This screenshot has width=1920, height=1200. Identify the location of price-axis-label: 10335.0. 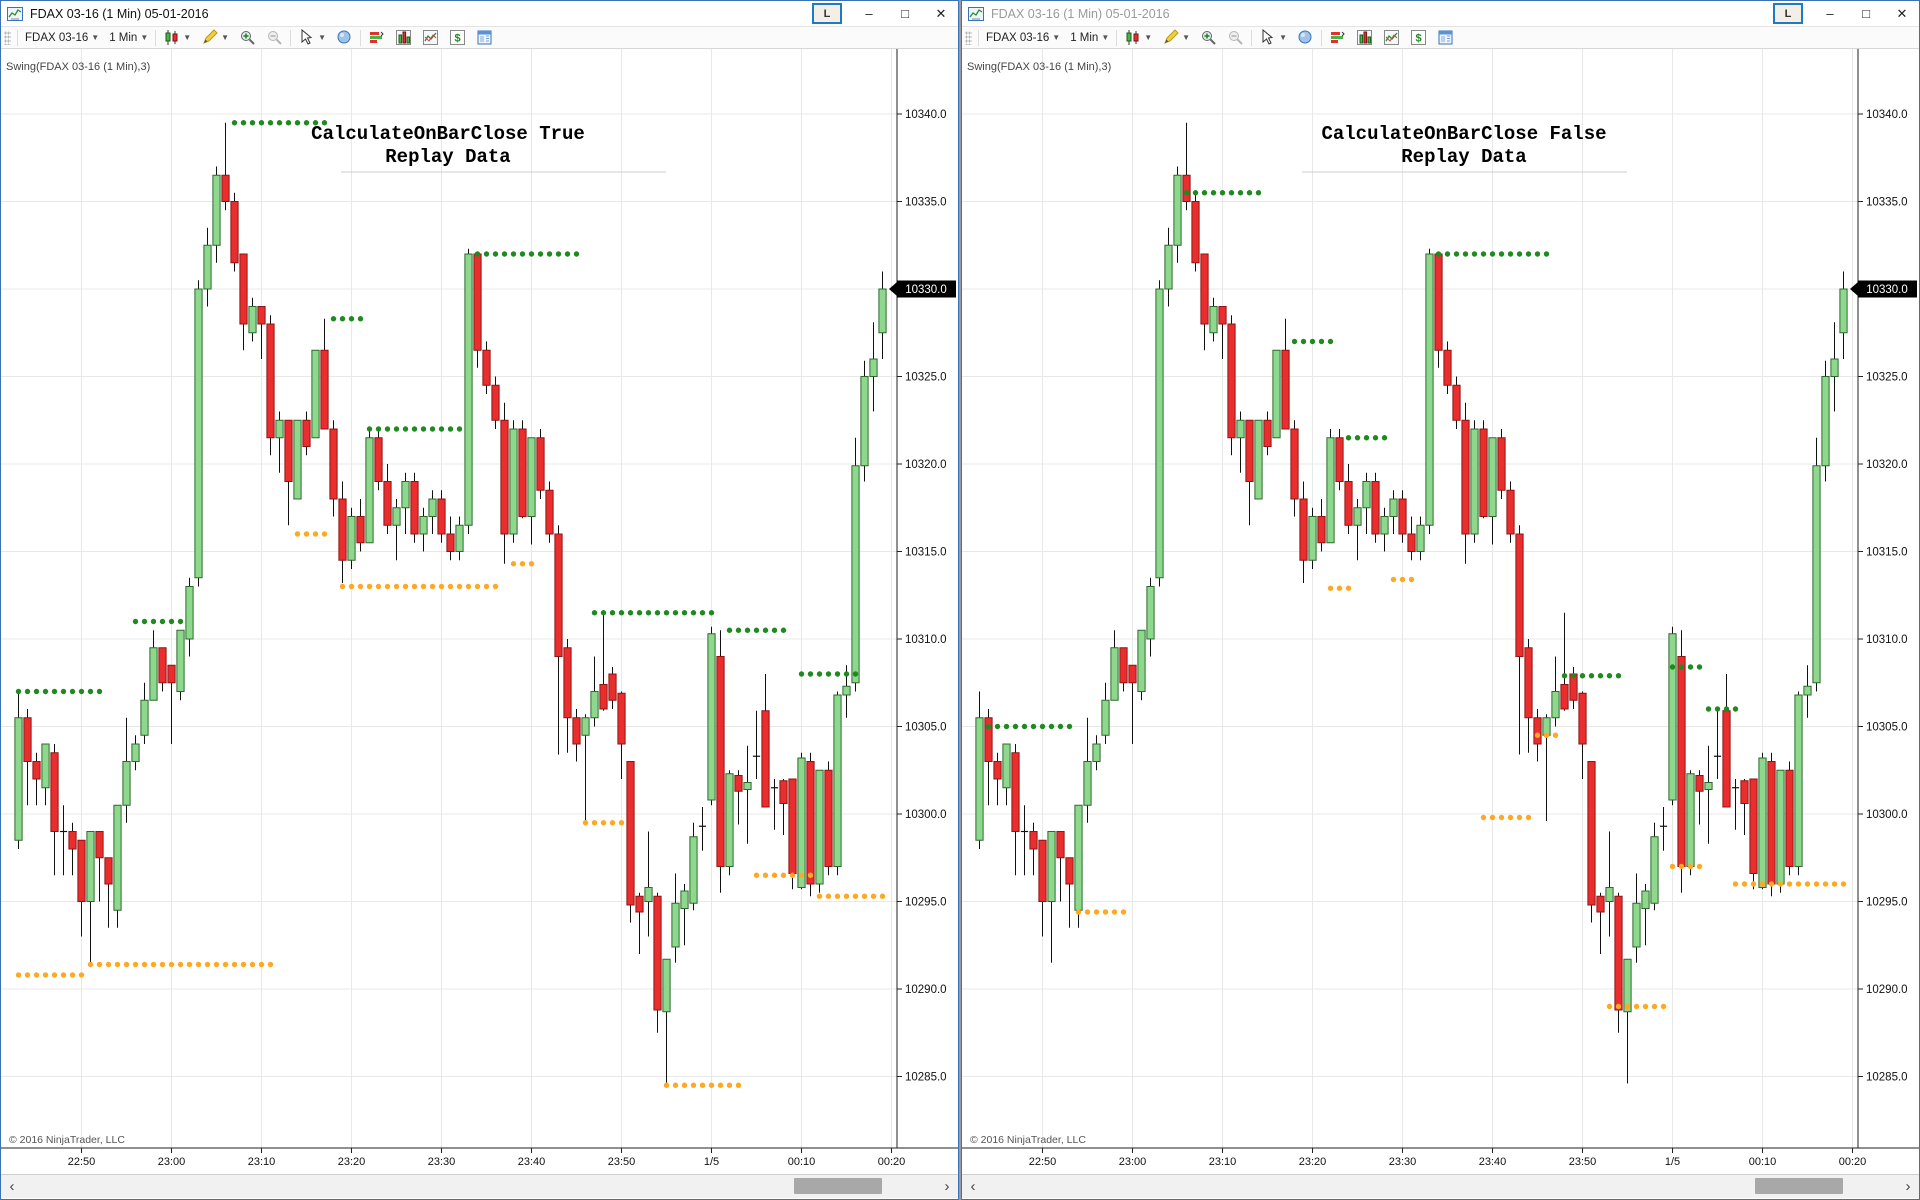
(1887, 203).